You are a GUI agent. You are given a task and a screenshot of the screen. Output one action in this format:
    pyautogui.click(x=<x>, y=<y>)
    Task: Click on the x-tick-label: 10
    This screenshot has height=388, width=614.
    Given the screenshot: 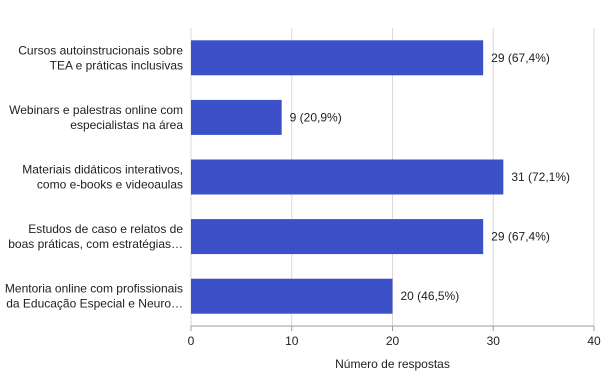 What is the action you would take?
    pyautogui.click(x=292, y=341)
    